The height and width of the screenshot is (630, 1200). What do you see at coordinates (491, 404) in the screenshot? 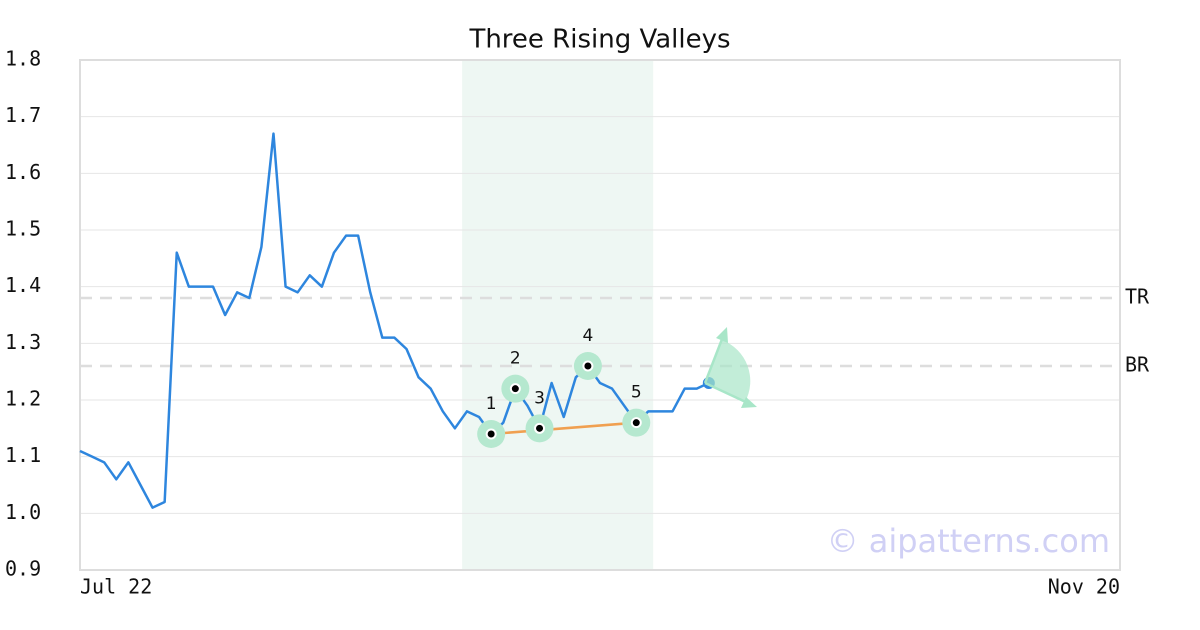
I see `pattern-label: 1` at bounding box center [491, 404].